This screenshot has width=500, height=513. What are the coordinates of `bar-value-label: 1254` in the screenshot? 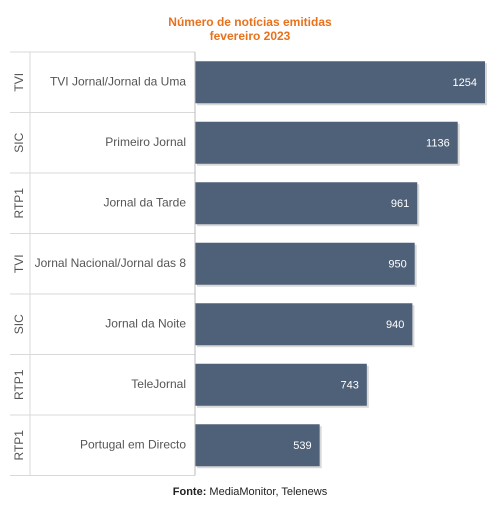 It's located at (465, 83).